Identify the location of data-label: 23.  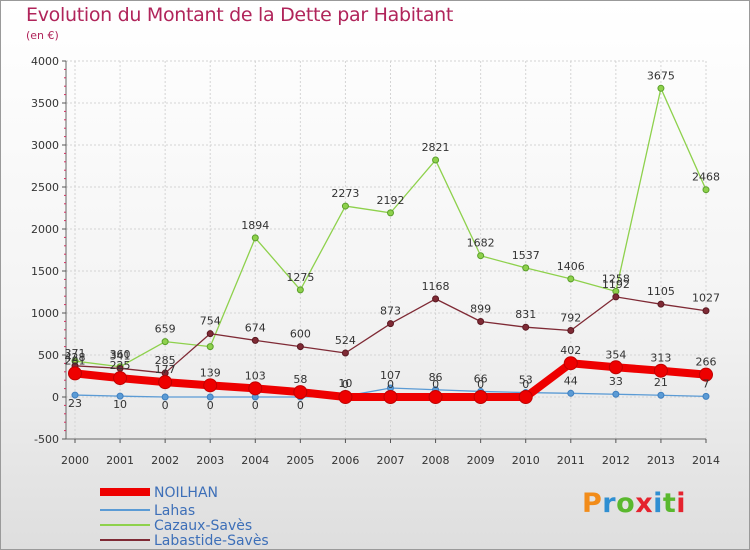
(75, 403).